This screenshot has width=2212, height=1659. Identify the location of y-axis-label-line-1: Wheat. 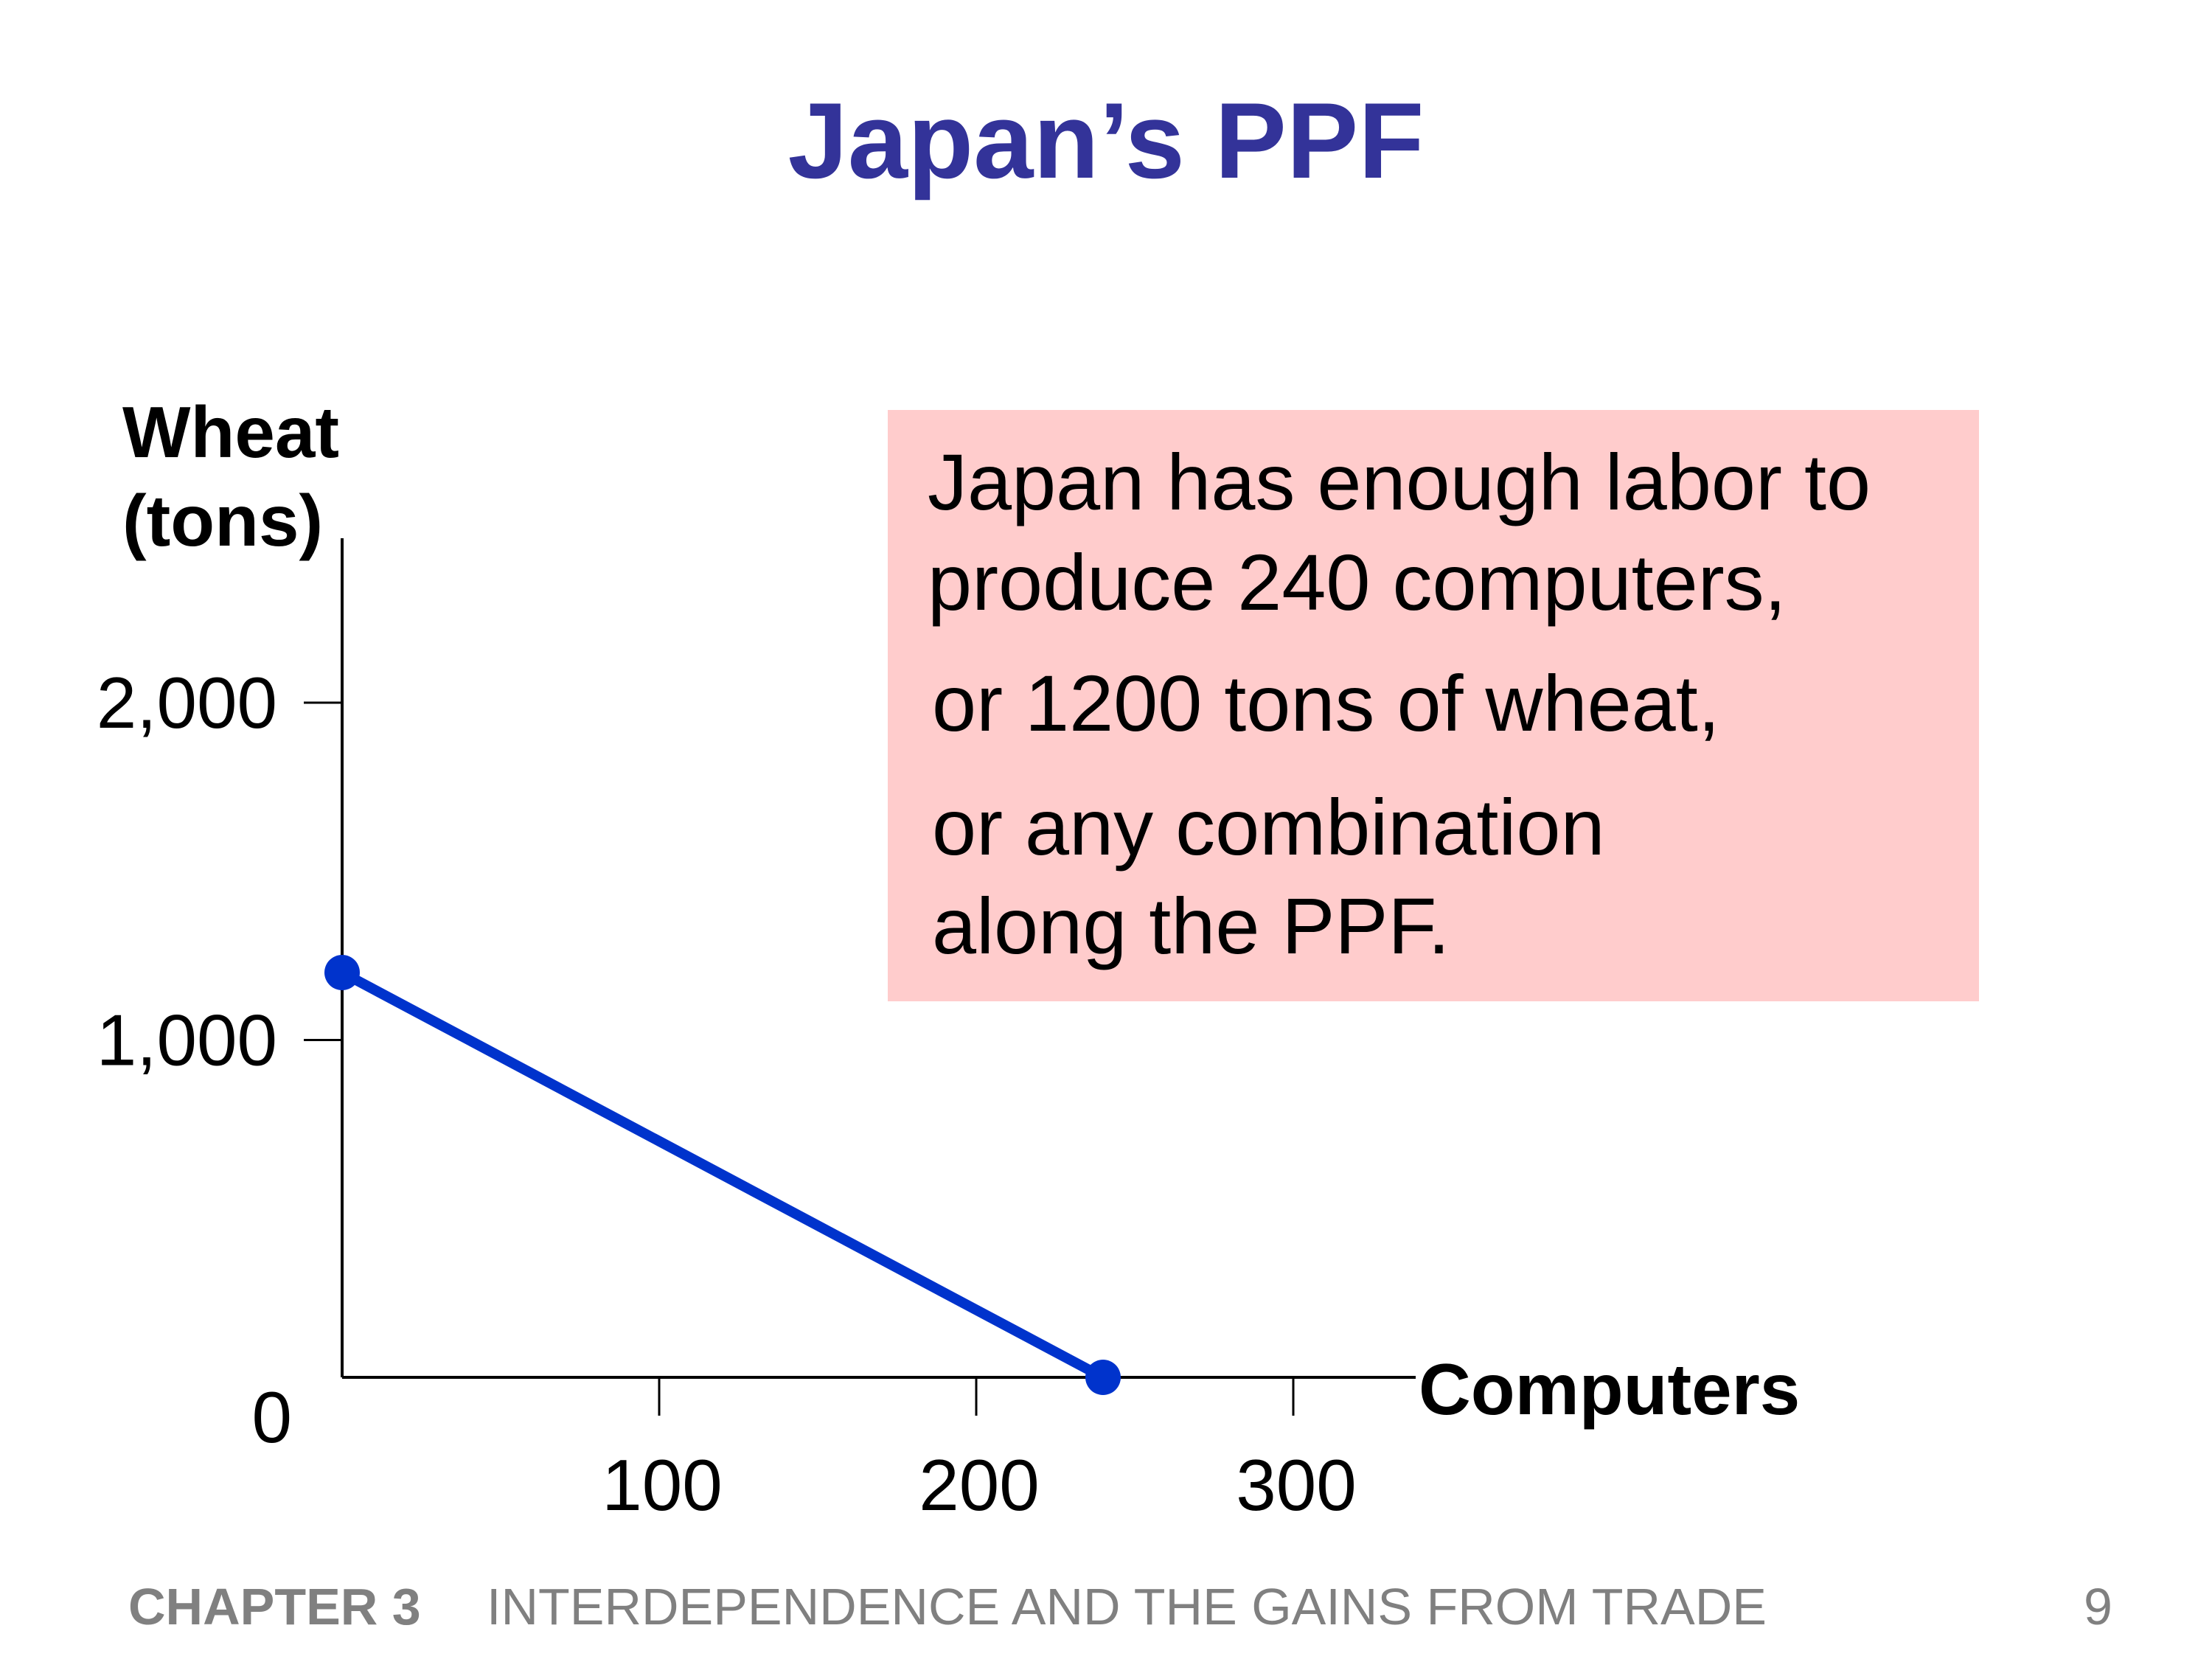
(230, 432).